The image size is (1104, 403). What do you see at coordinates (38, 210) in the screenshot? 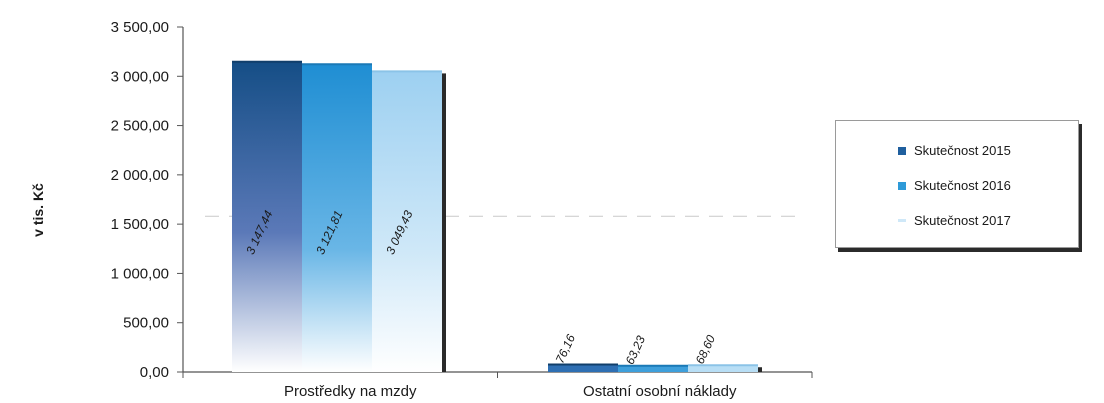
I see `y-axis-label: v tis. Kč` at bounding box center [38, 210].